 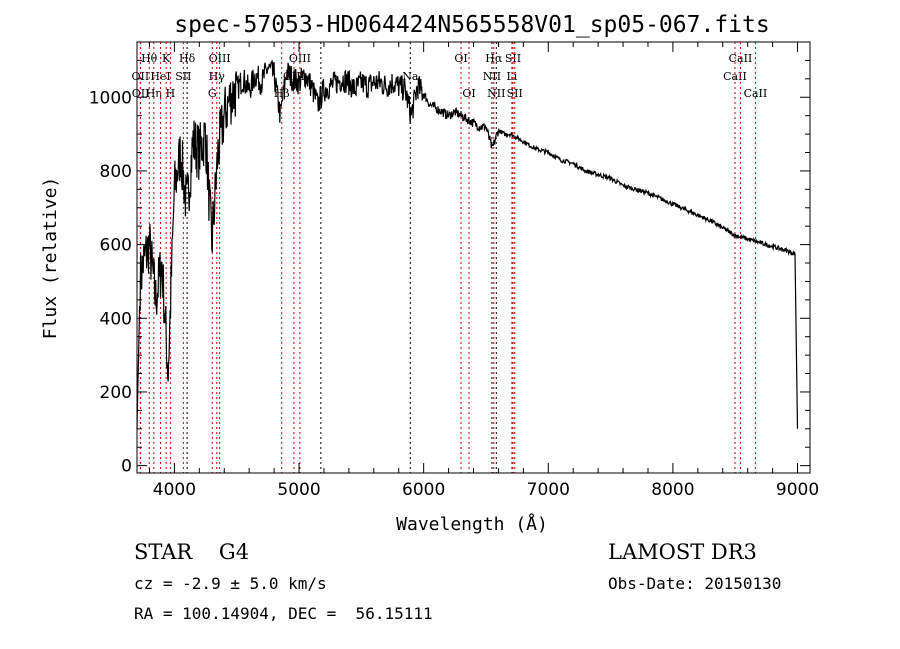 What do you see at coordinates (50, 258) in the screenshot?
I see `y-axis-label: Flux (relative)` at bounding box center [50, 258].